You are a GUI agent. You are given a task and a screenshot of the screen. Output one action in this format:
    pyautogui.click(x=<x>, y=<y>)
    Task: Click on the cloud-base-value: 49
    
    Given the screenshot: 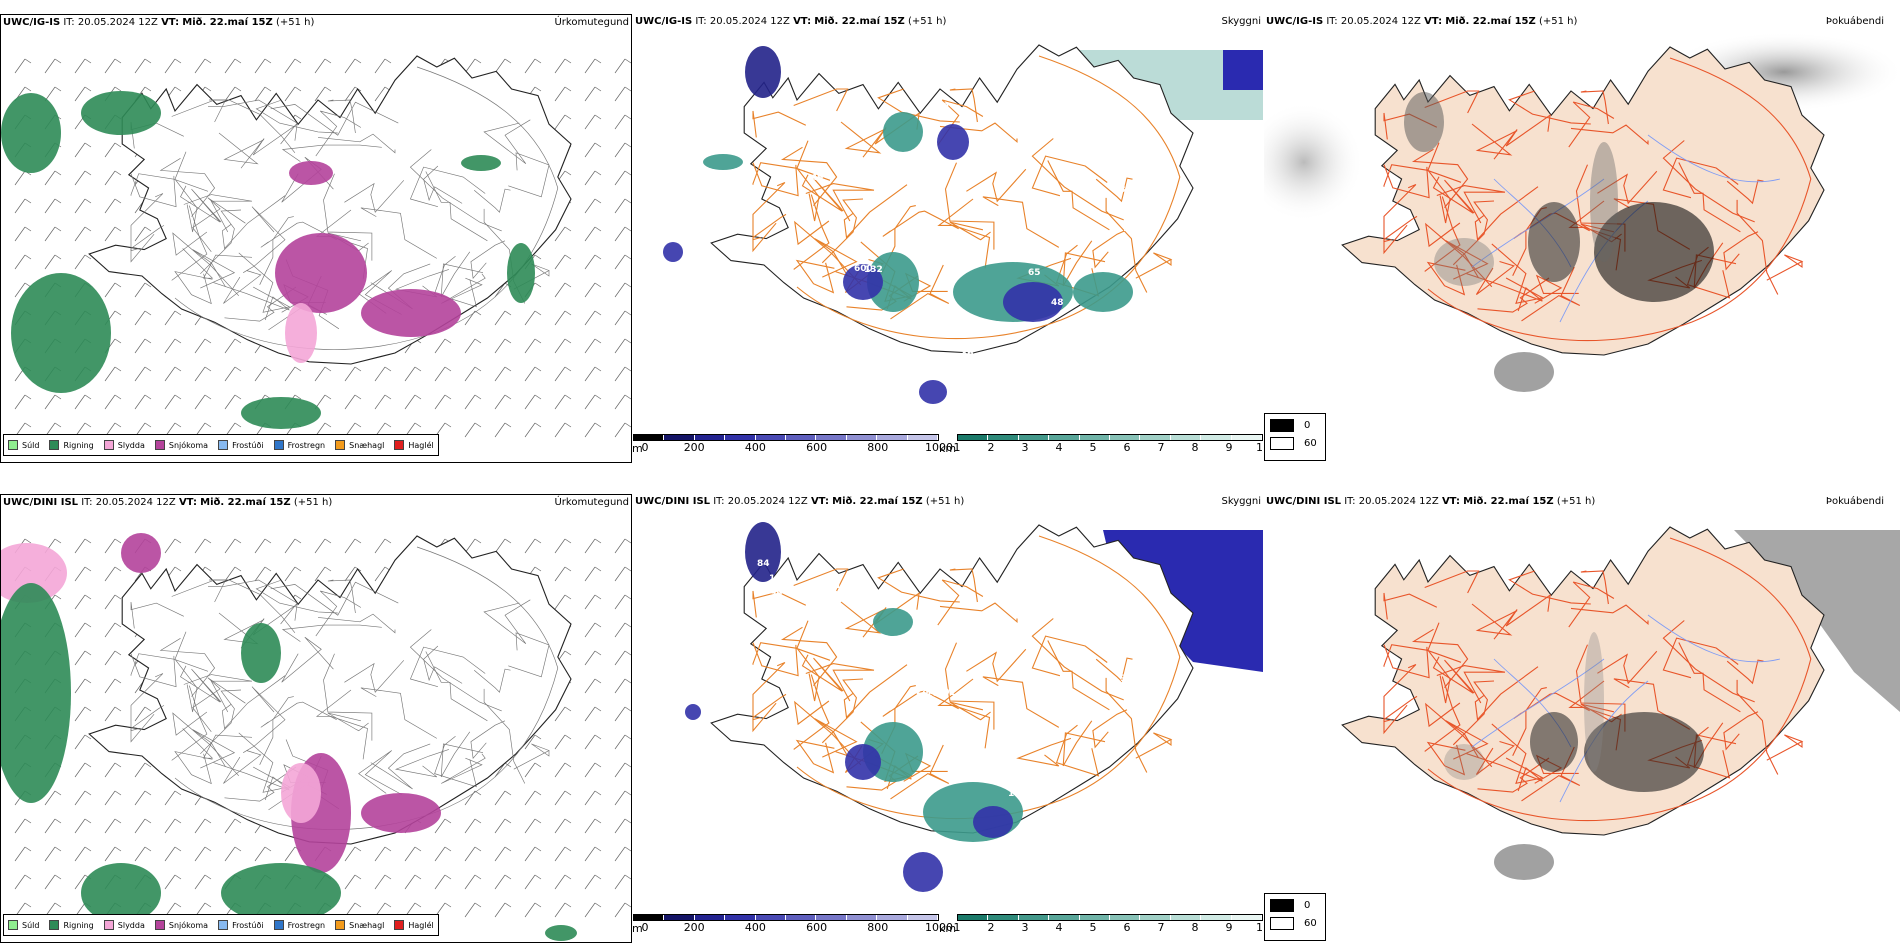 What is the action you would take?
    pyautogui.click(x=817, y=178)
    